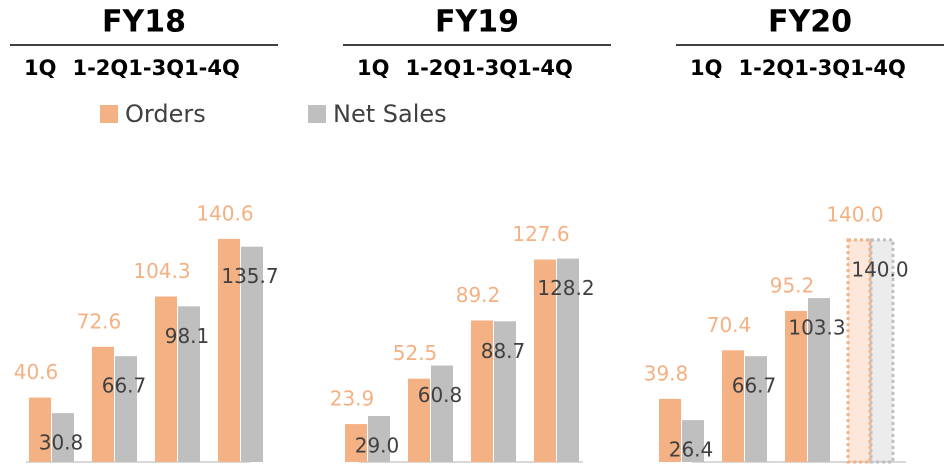 The width and height of the screenshot is (944, 465). What do you see at coordinates (477, 22) in the screenshot?
I see `group-title: FY19` at bounding box center [477, 22].